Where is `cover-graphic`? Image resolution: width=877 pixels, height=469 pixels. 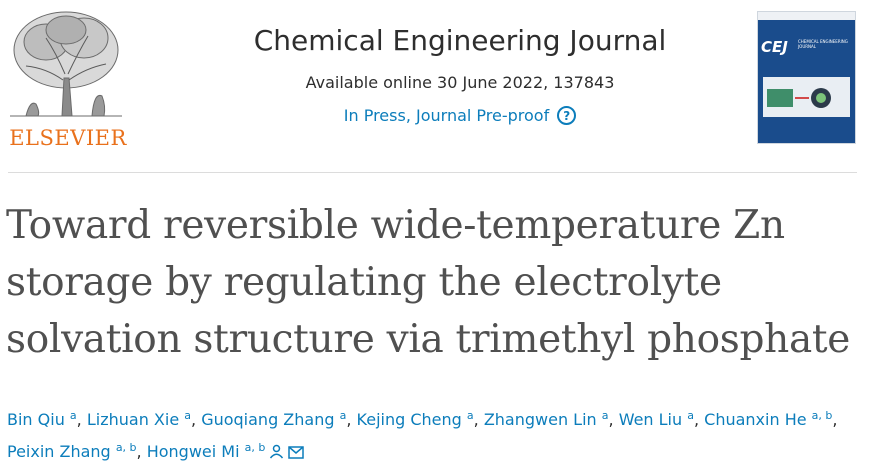 cover-graphic is located at coordinates (806, 97).